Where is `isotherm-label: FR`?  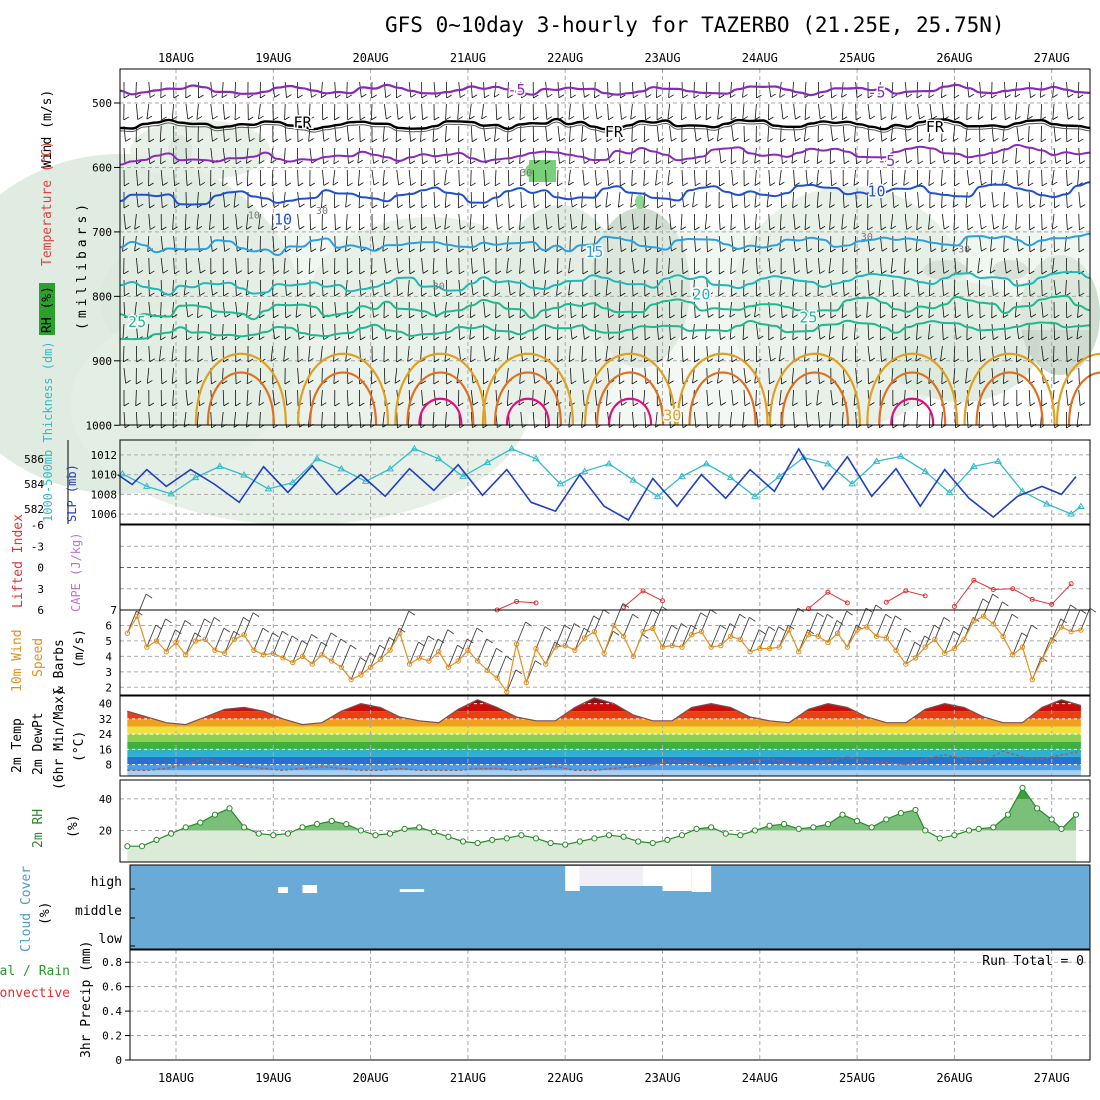 isotherm-label: FR is located at coordinates (302, 122).